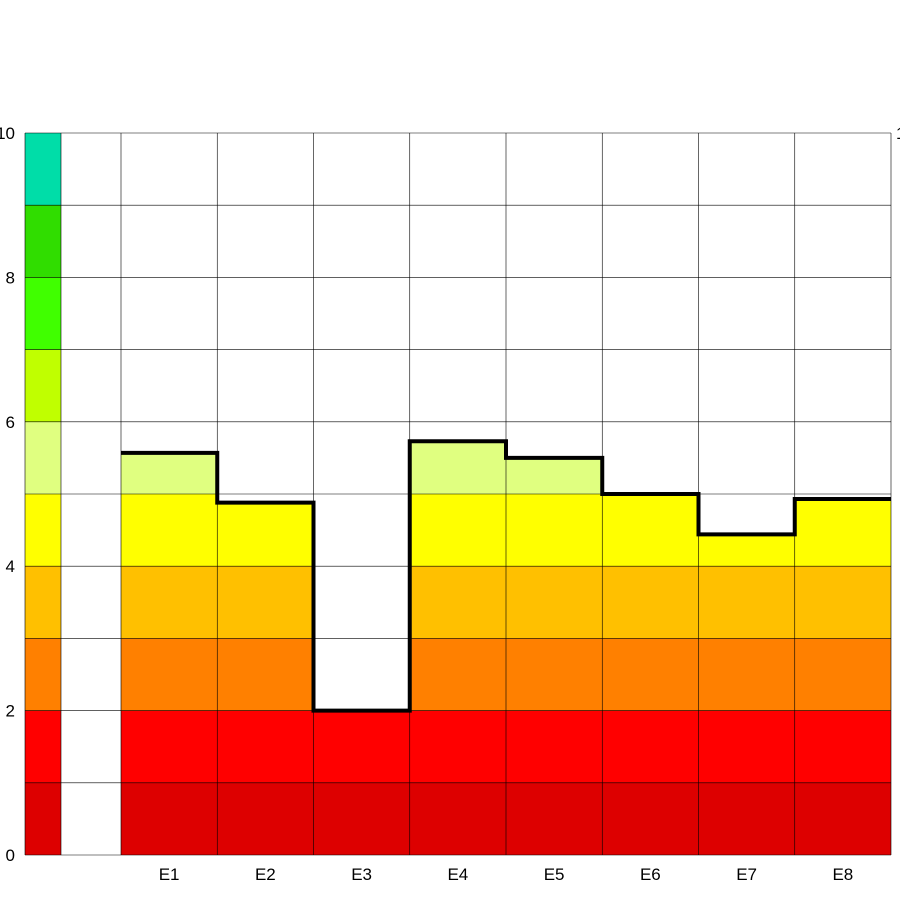 Image resolution: width=900 pixels, height=900 pixels. I want to click on y-tick-label-6: 6, so click(10, 422).